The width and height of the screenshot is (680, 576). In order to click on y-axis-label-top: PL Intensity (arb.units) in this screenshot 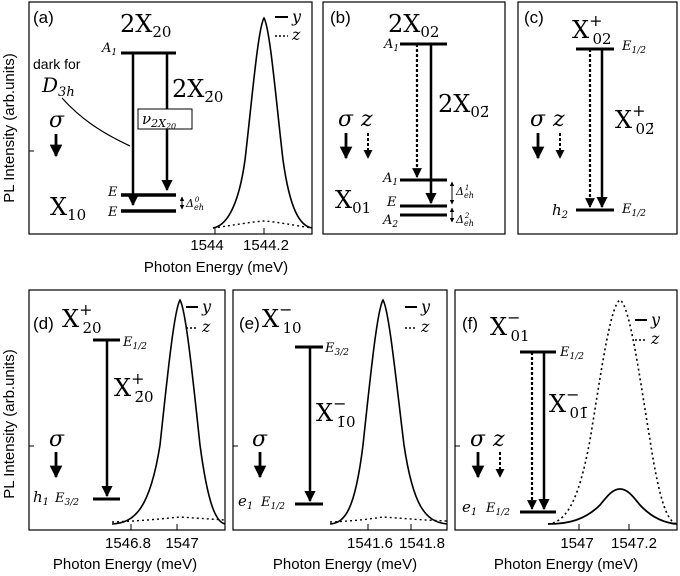, I will do `click(9, 128)`.